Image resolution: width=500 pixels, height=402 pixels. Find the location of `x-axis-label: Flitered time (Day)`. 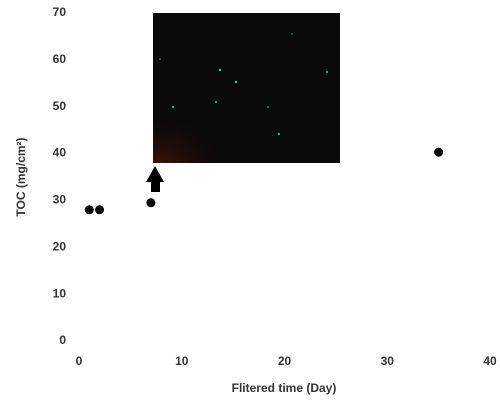

x-axis-label: Flitered time (Day) is located at coordinates (284, 388).